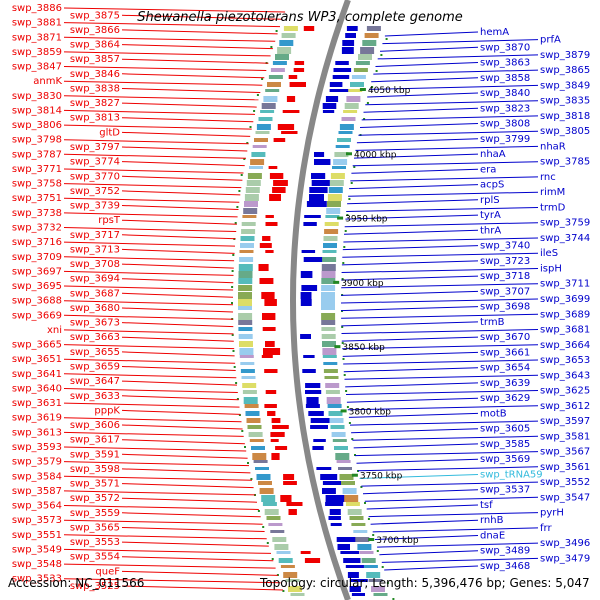 The image size is (600, 600). I want to click on gene-label-right: swp_3605, so click(505, 429).